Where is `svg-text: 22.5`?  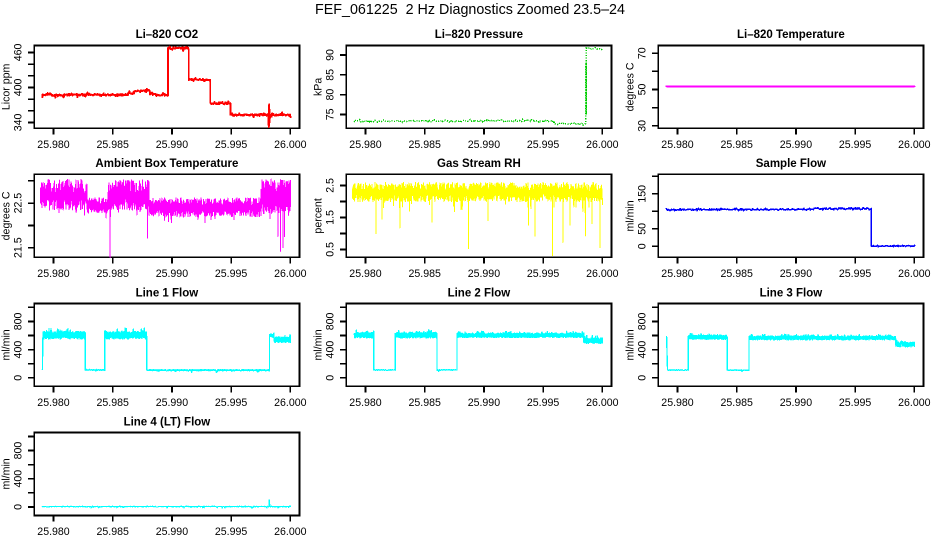
svg-text: 22.5 is located at coordinates (18, 203).